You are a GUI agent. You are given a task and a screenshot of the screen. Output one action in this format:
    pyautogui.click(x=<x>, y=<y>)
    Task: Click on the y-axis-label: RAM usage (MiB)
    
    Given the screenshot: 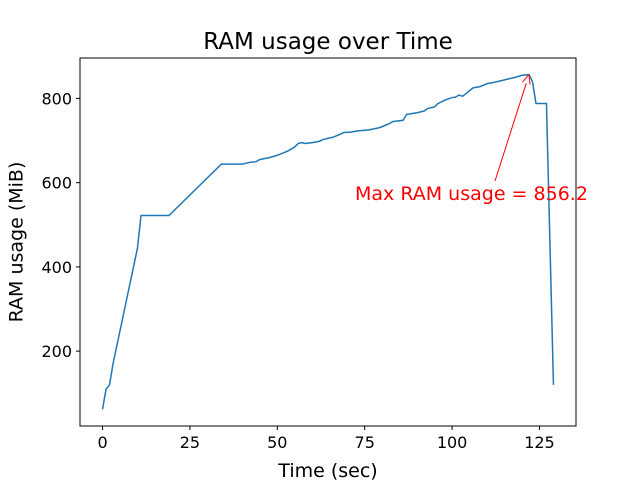 What is the action you would take?
    pyautogui.click(x=17, y=242)
    